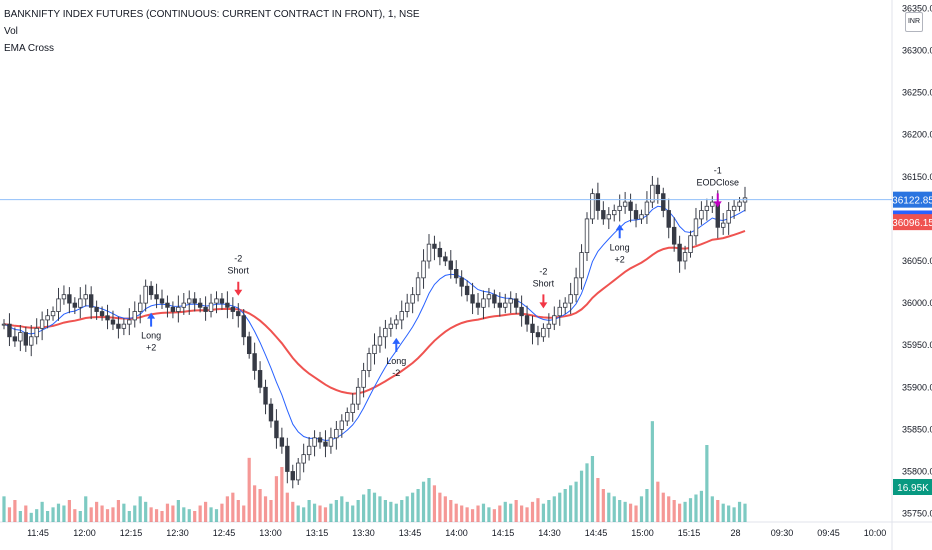  What do you see at coordinates (917, 135) in the screenshot?
I see `y-tick-label: 36200.00` at bounding box center [917, 135].